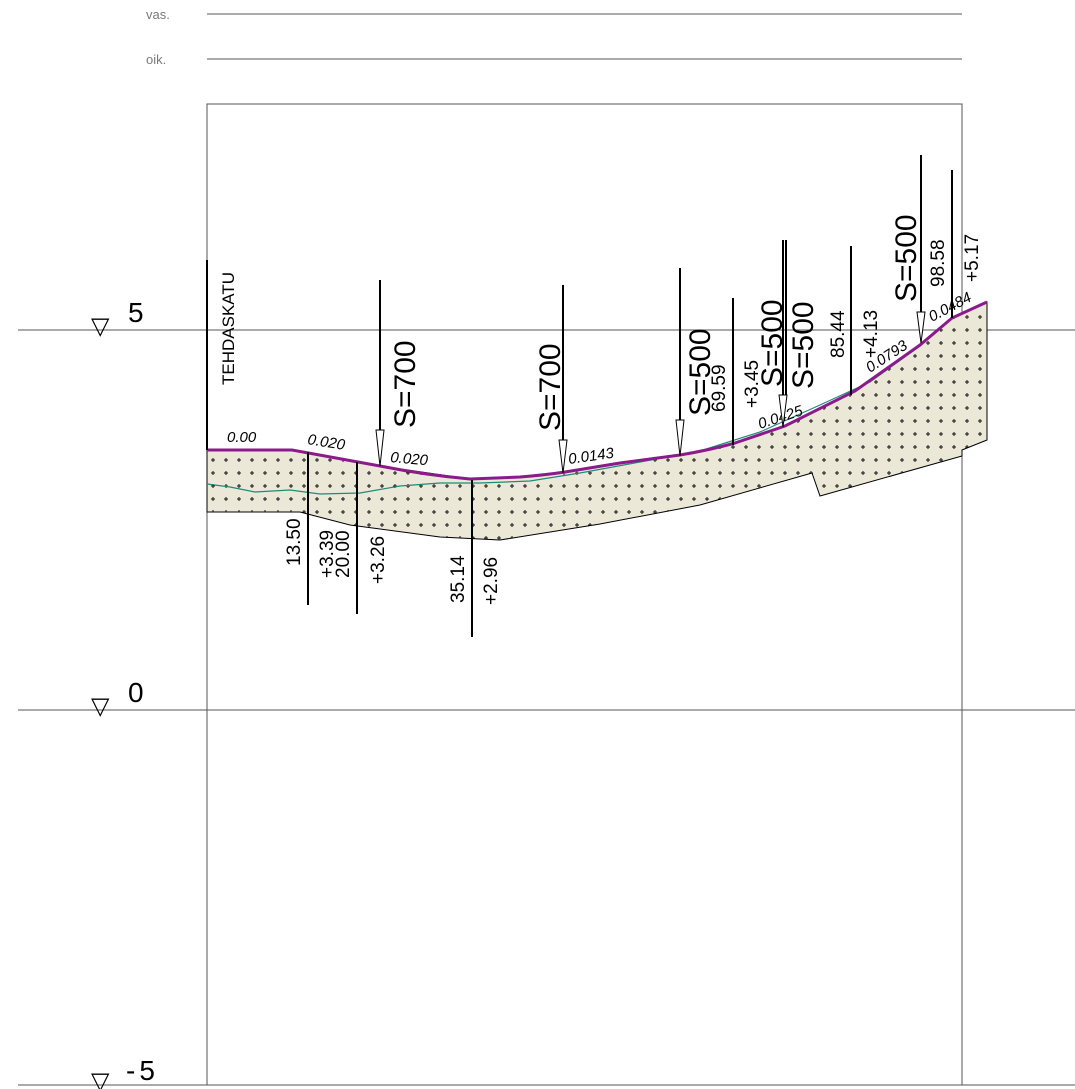 This screenshot has height=1089, width=1075. I want to click on elevation-label-minus5: -5, so click(142, 1070).